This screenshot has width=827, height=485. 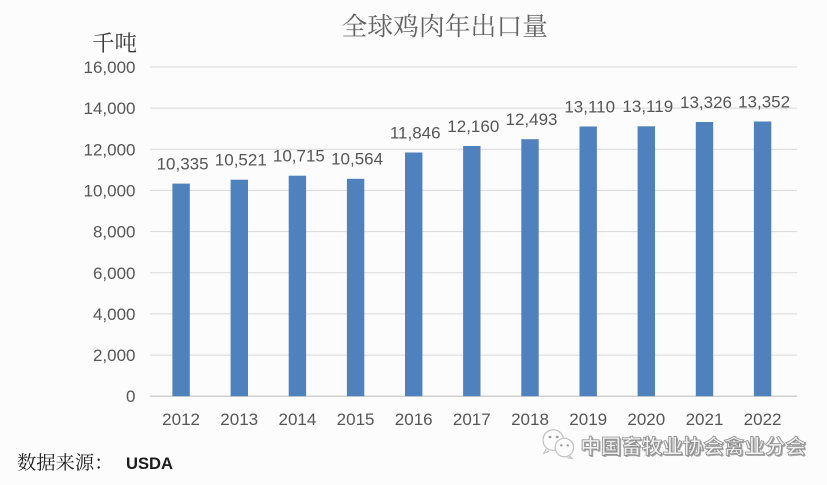 What do you see at coordinates (414, 419) in the screenshot?
I see `svg-text: 2016` at bounding box center [414, 419].